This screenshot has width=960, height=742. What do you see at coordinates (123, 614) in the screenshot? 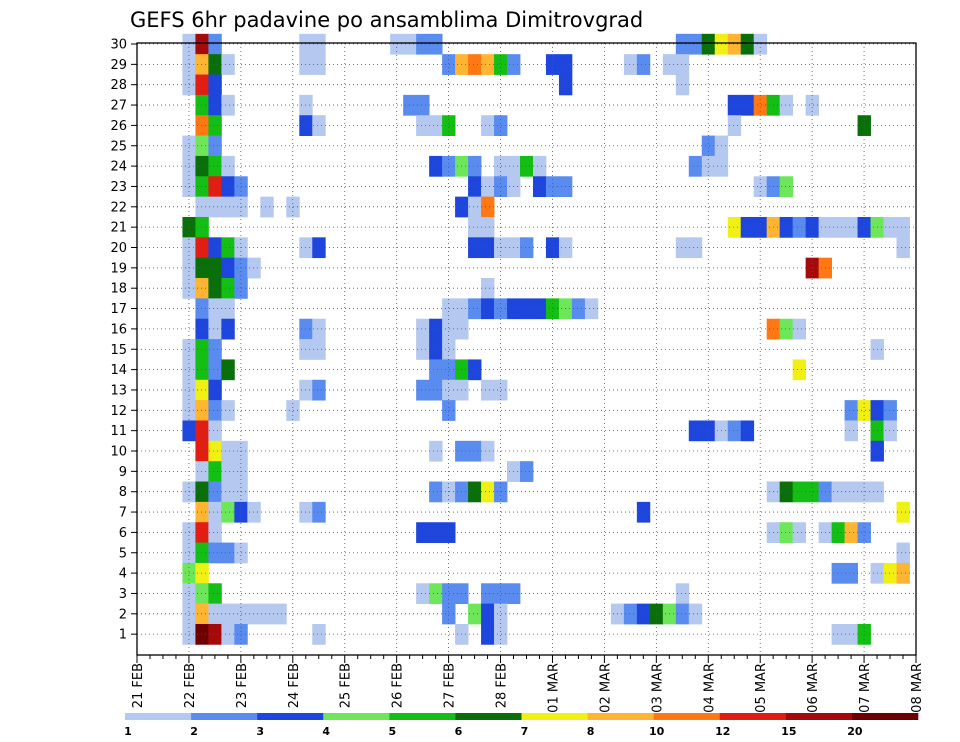
I see `y-tick-label: 2` at bounding box center [123, 614].